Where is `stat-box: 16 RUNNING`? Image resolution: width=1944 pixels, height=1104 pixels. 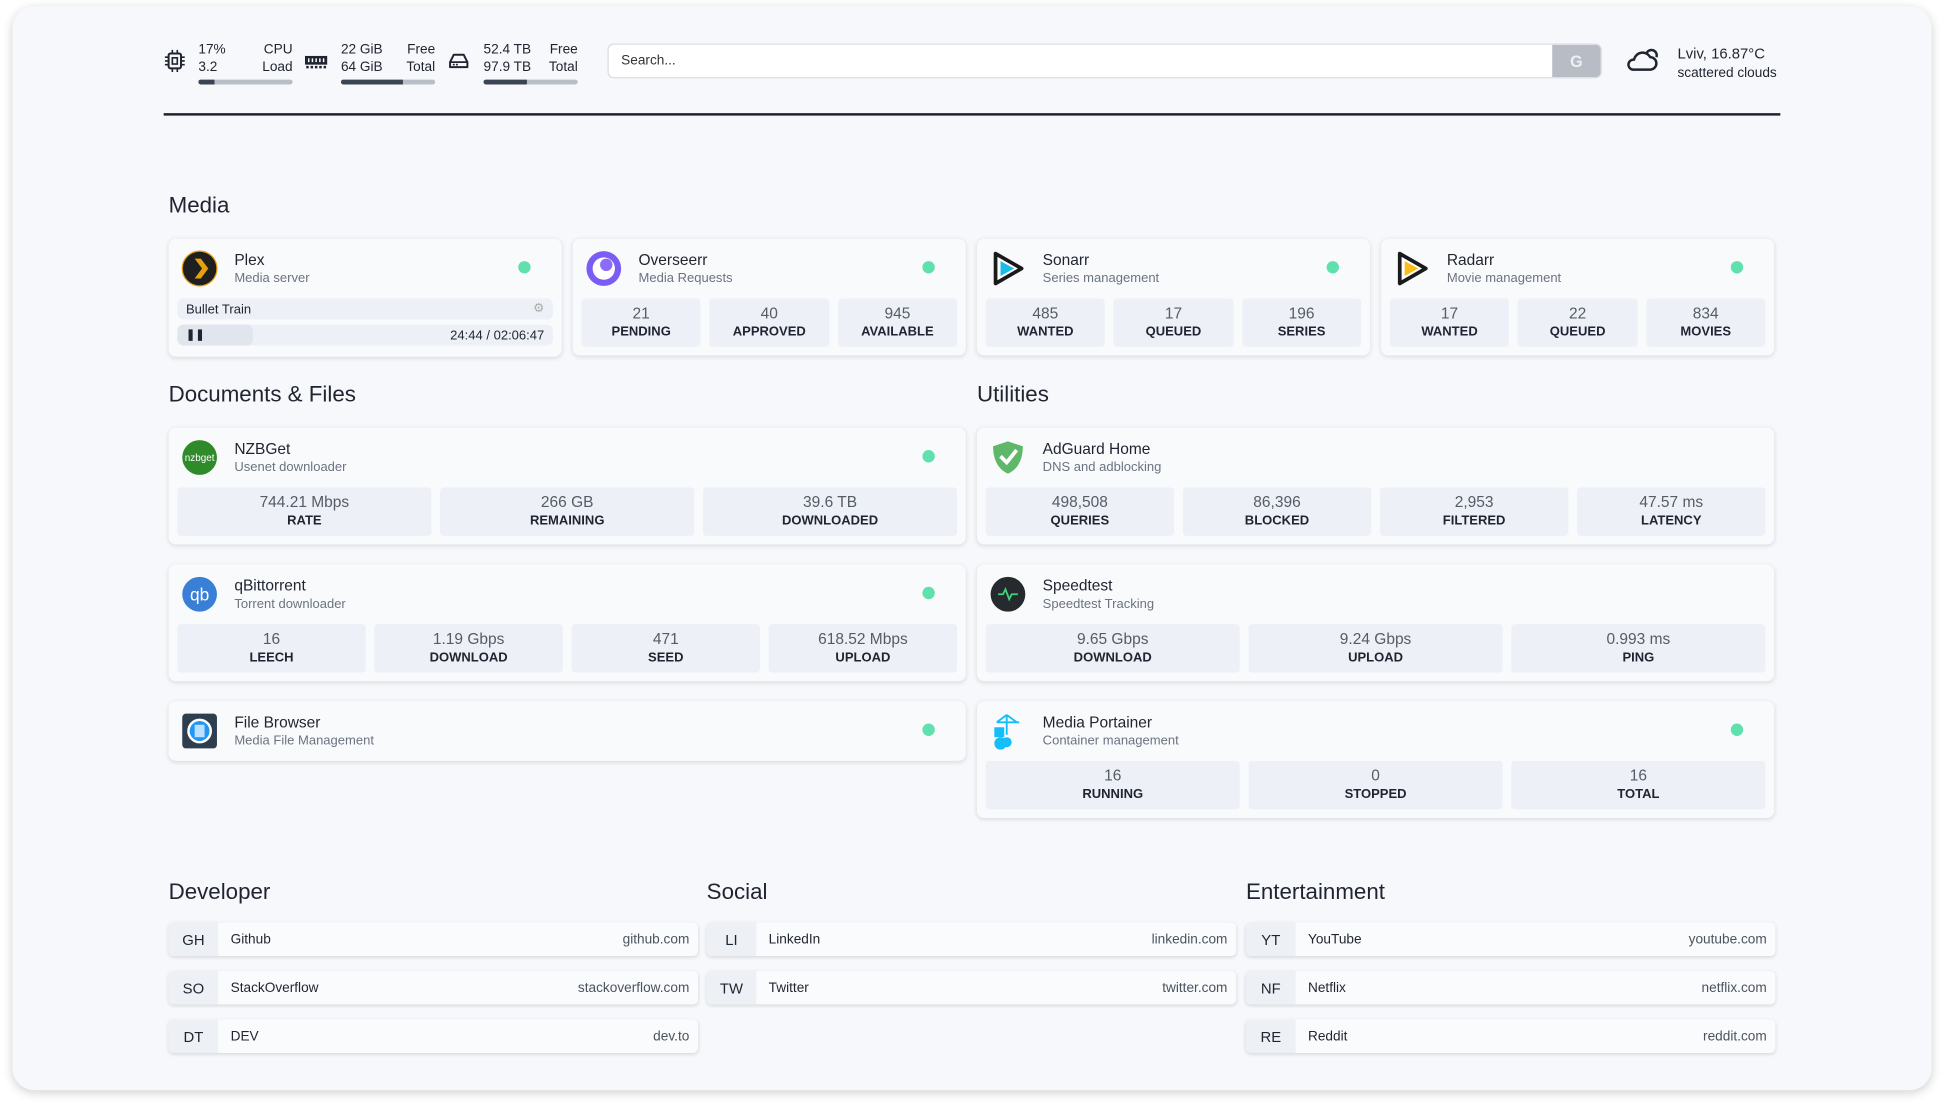 stat-box: 16 RUNNING is located at coordinates (1112, 785).